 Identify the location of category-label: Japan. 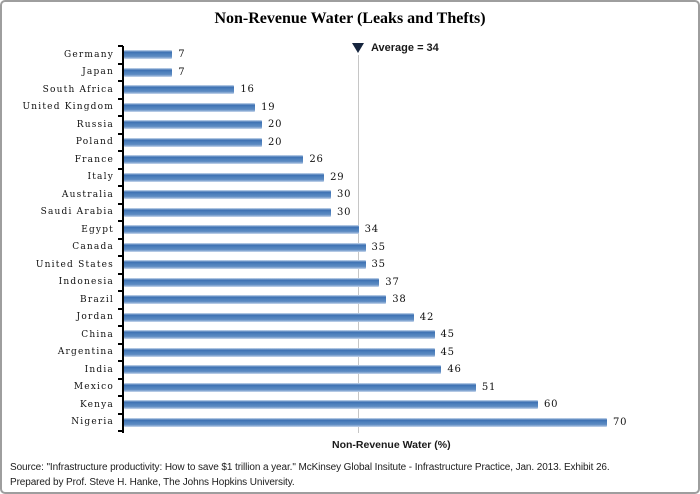
(98, 72).